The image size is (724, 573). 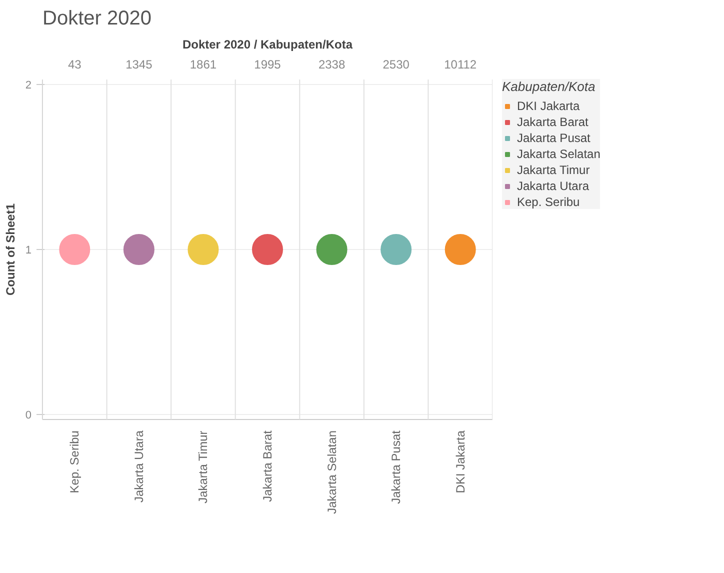 What do you see at coordinates (139, 65) in the screenshot?
I see `text: 1345` at bounding box center [139, 65].